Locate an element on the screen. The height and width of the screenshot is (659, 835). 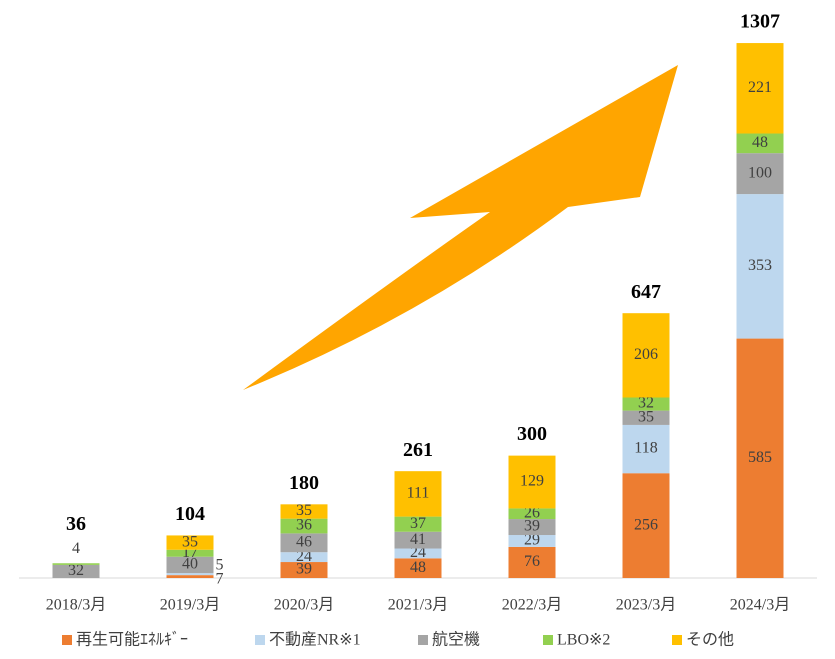
value-label: 256 is located at coordinates (646, 524).